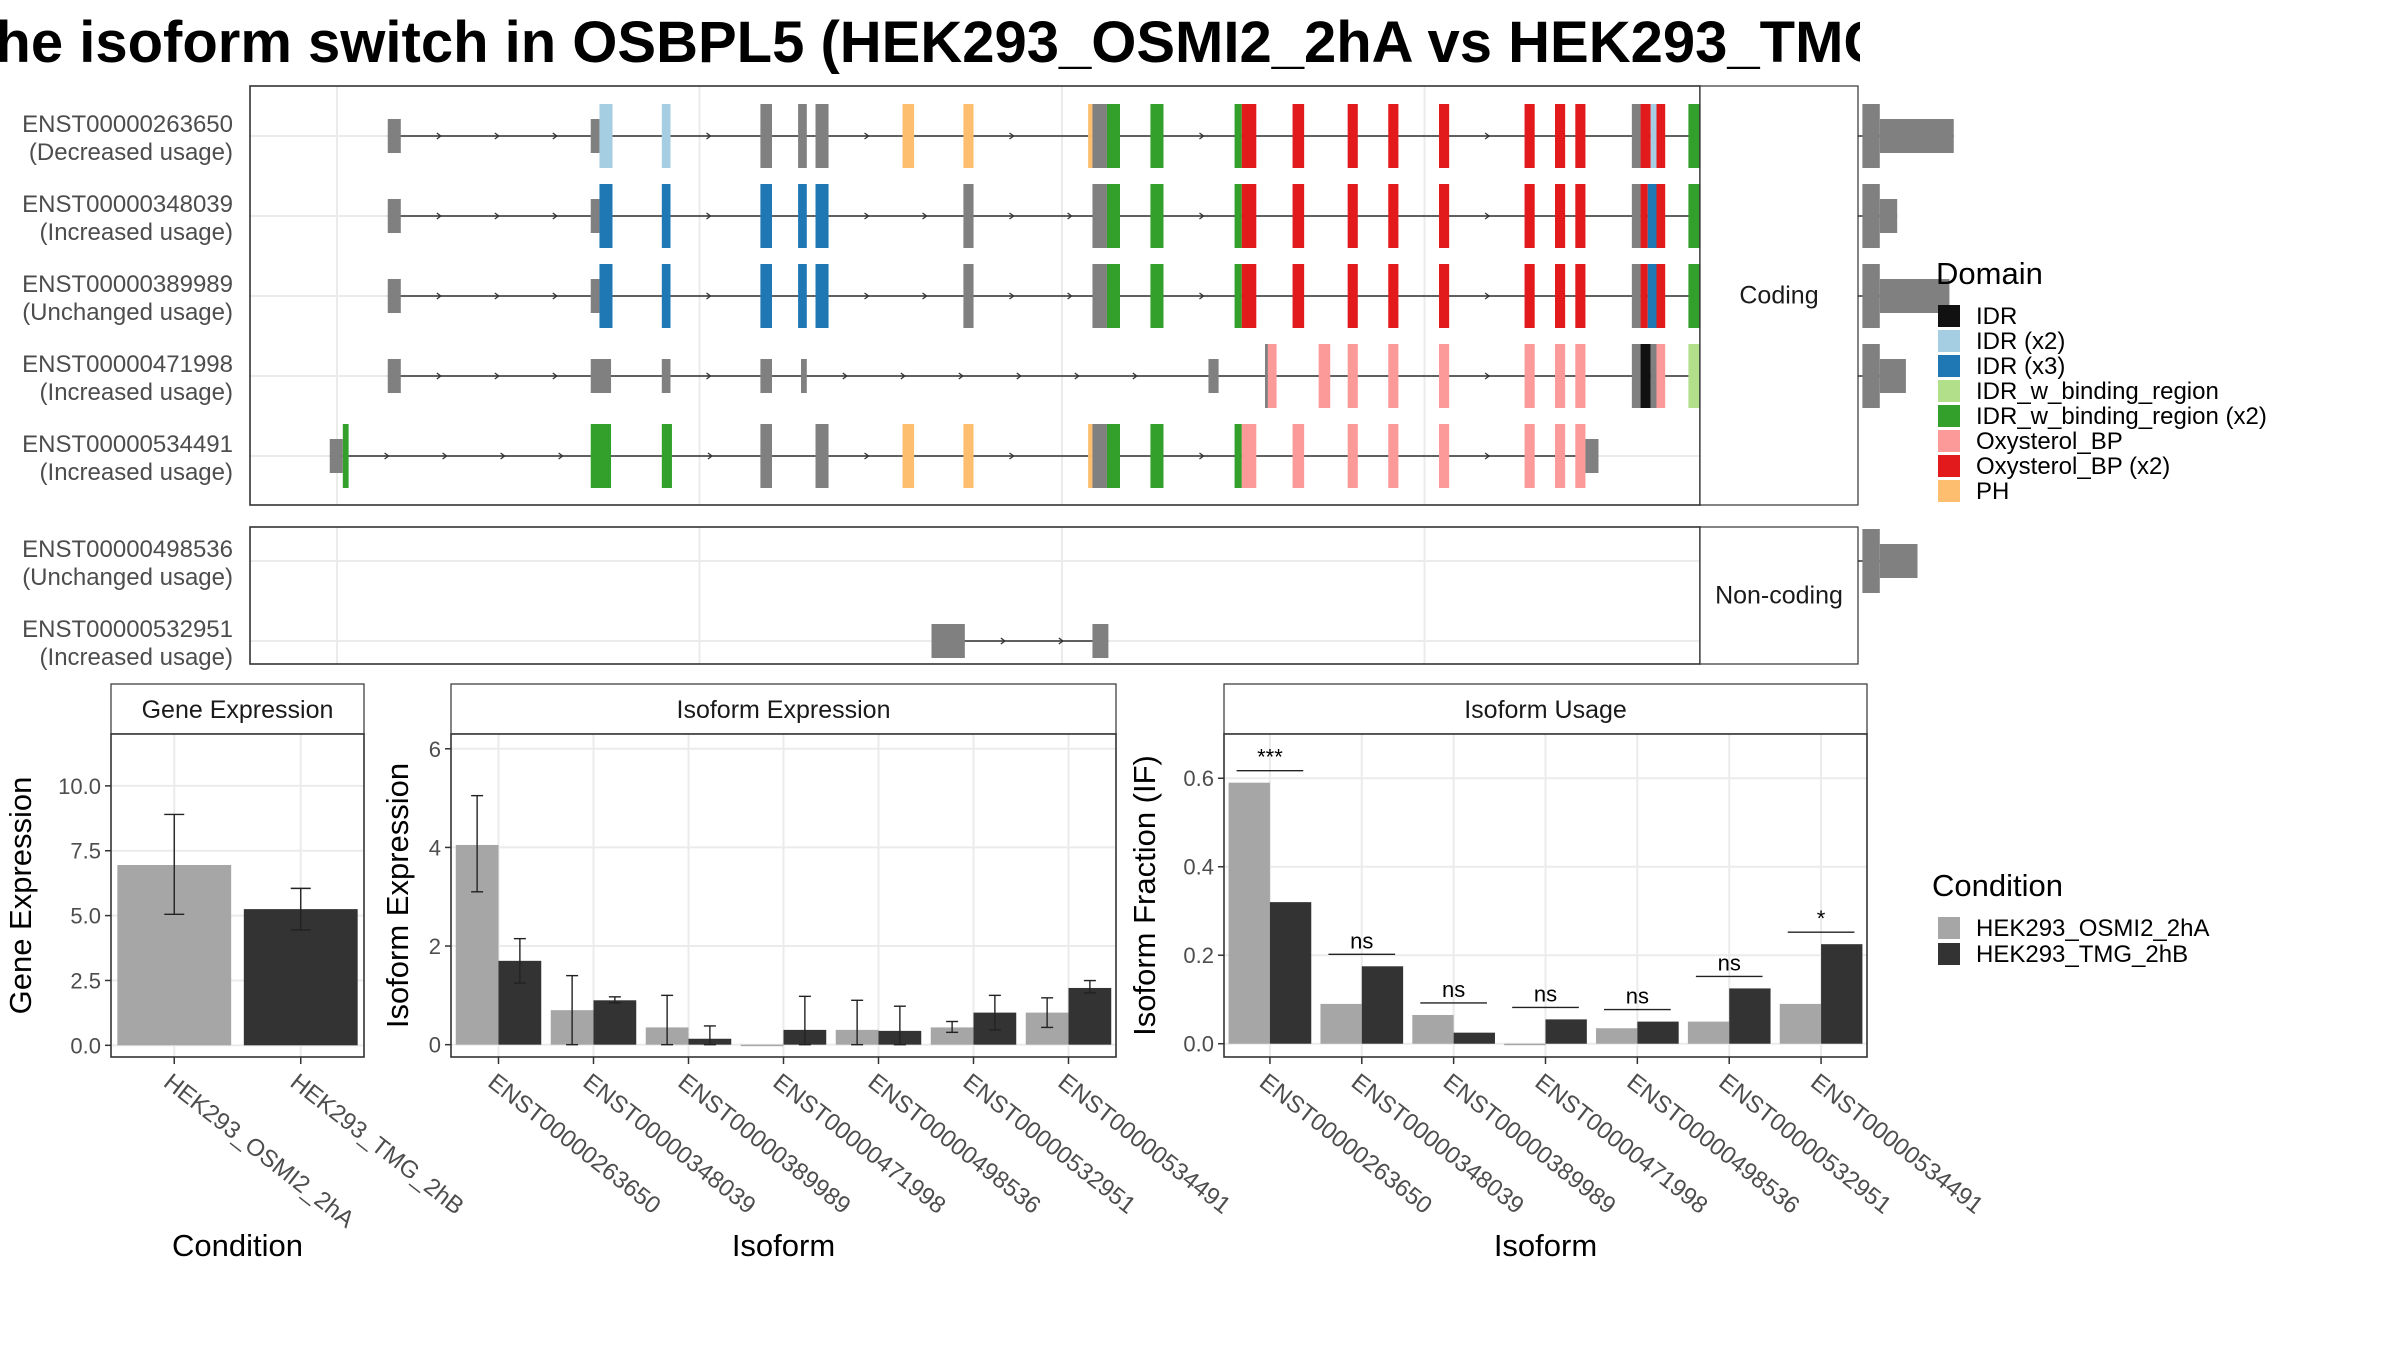 This screenshot has width=2400, height=1350. I want to click on significance-label: ns, so click(1729, 962).